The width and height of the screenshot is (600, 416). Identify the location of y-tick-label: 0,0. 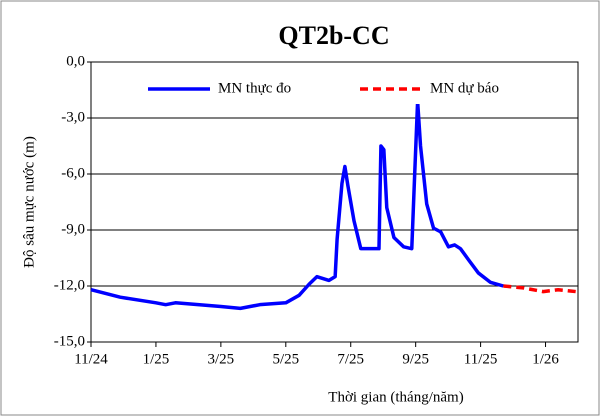
(75, 61).